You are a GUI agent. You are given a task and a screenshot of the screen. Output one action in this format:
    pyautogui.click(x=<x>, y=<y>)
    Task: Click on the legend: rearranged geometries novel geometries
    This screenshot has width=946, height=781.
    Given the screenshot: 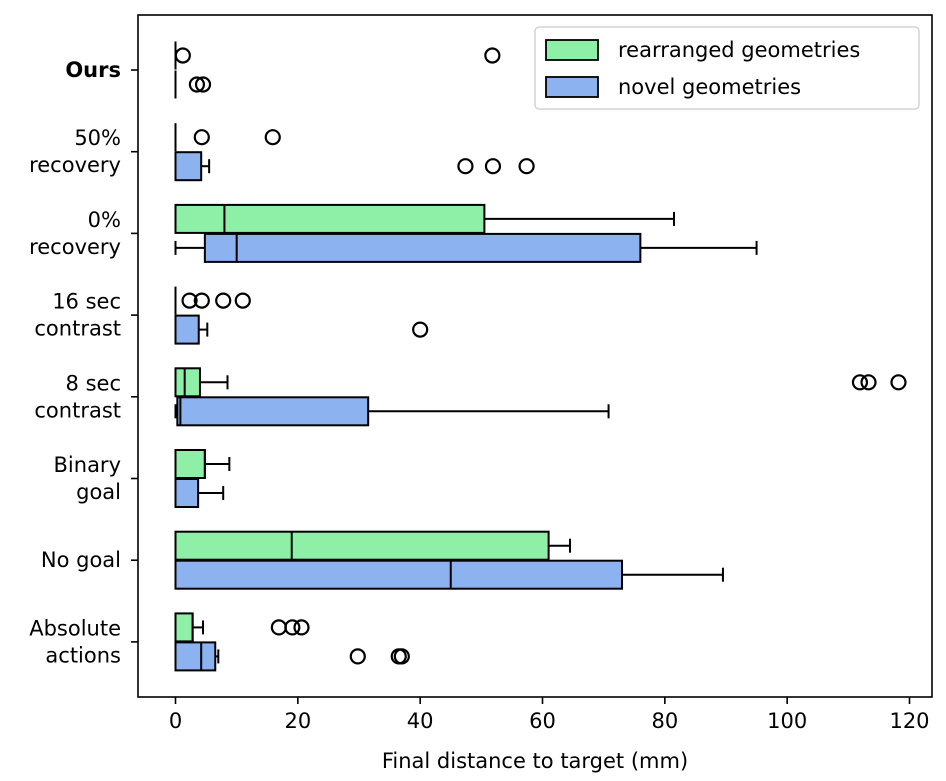 What is the action you would take?
    pyautogui.click(x=727, y=68)
    